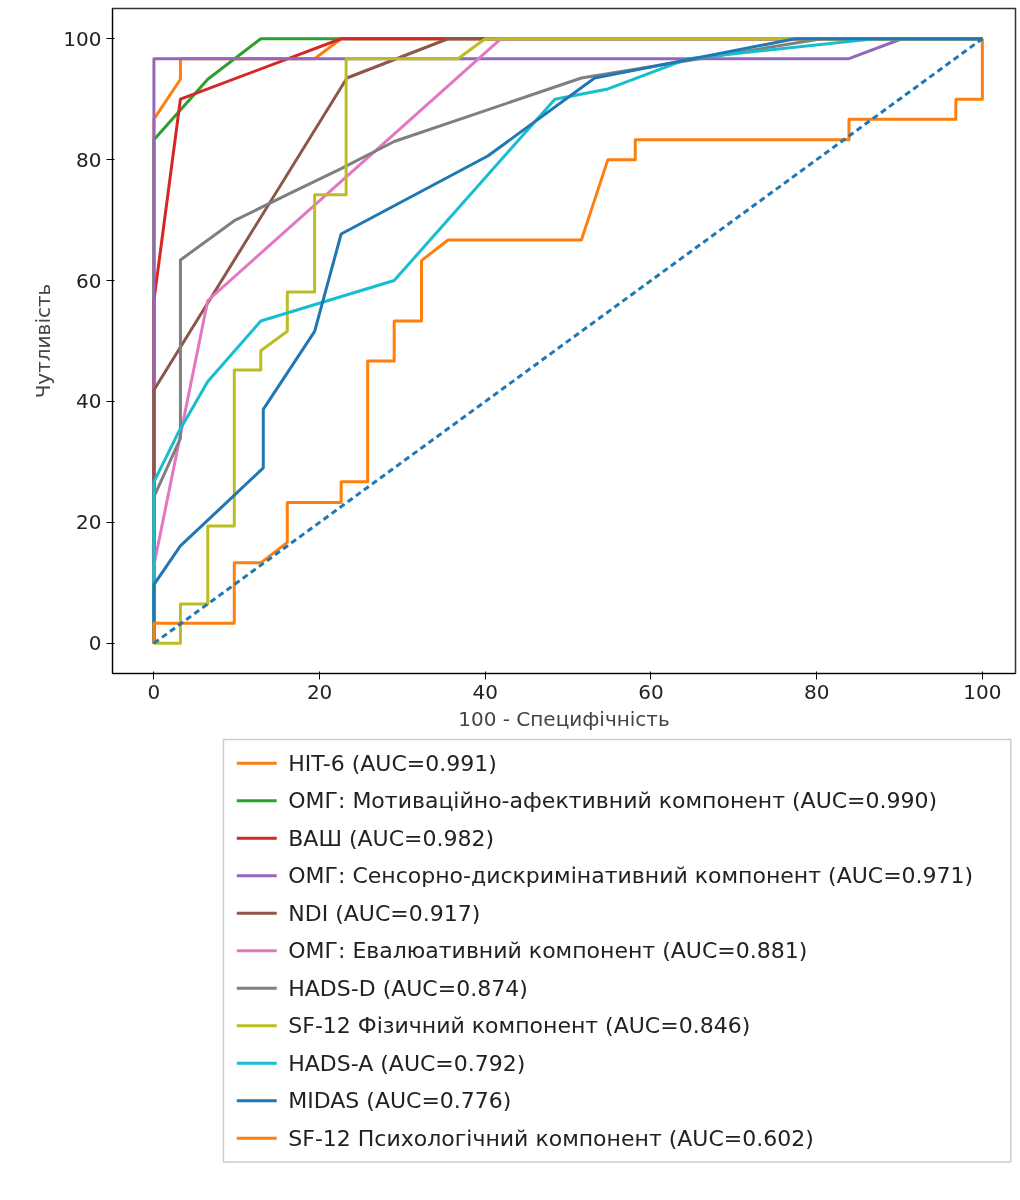 This screenshot has width=1020, height=1200. What do you see at coordinates (551, 1138) in the screenshot?
I see `legend-label: SF-12 Психологічний компонент (AUC=0.602)` at bounding box center [551, 1138].